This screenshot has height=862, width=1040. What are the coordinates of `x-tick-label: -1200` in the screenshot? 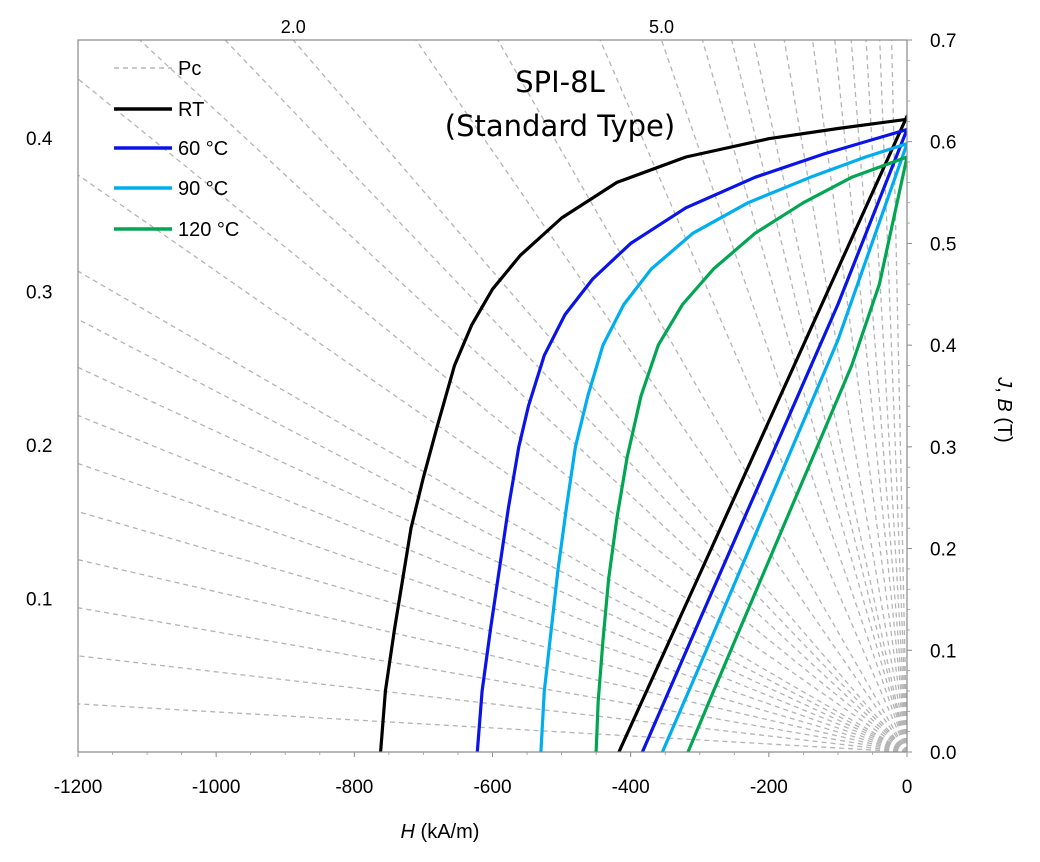 It's located at (78, 787).